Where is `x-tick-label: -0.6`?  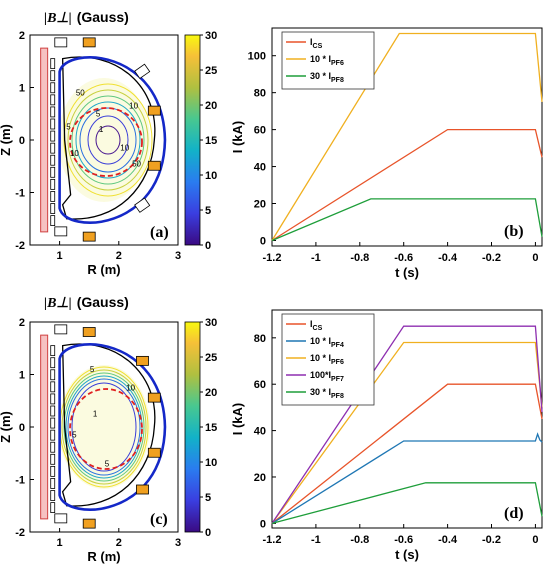 x-tick-label: -0.6 is located at coordinates (403, 258).